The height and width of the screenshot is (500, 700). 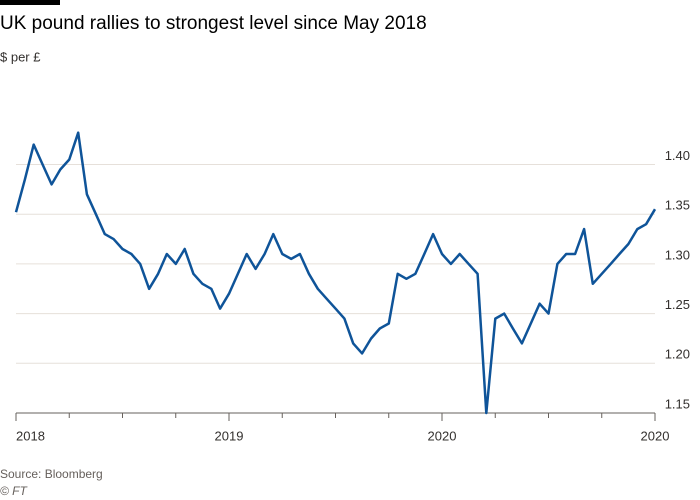 I want to click on y-tick-label: 1.15, so click(x=677, y=403).